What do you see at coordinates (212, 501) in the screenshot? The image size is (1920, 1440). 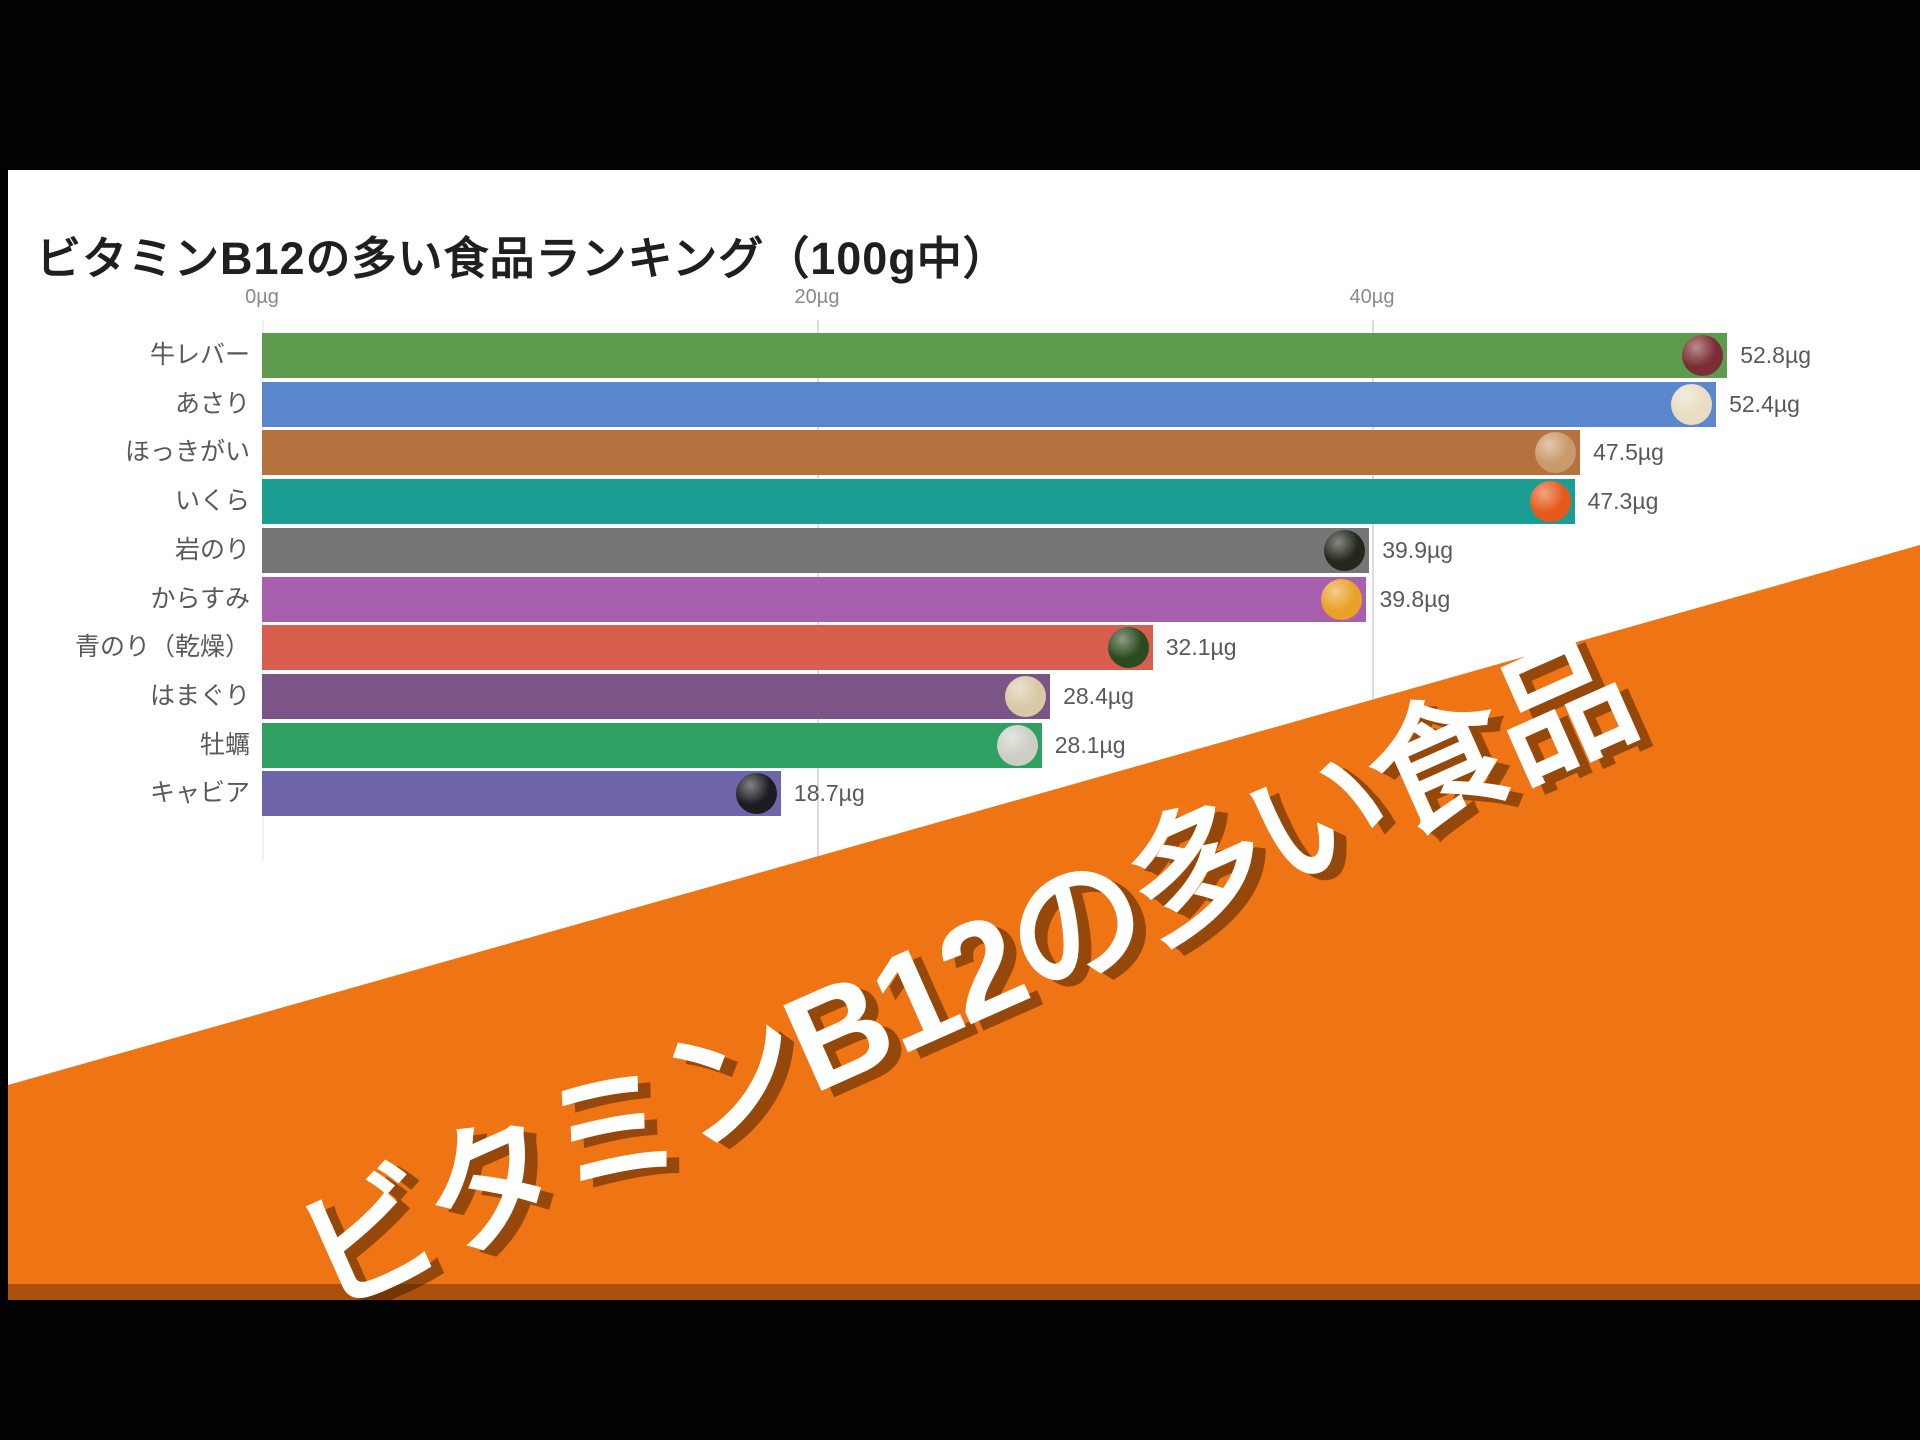 I see `category-label: いくら` at bounding box center [212, 501].